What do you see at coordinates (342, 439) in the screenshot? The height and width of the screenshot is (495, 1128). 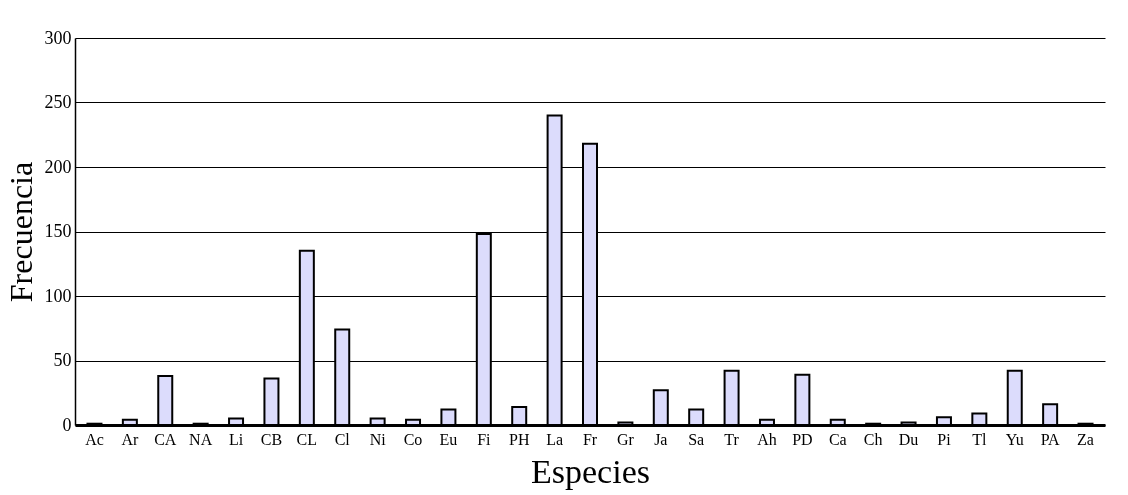 I see `x-tick-label: Cl` at bounding box center [342, 439].